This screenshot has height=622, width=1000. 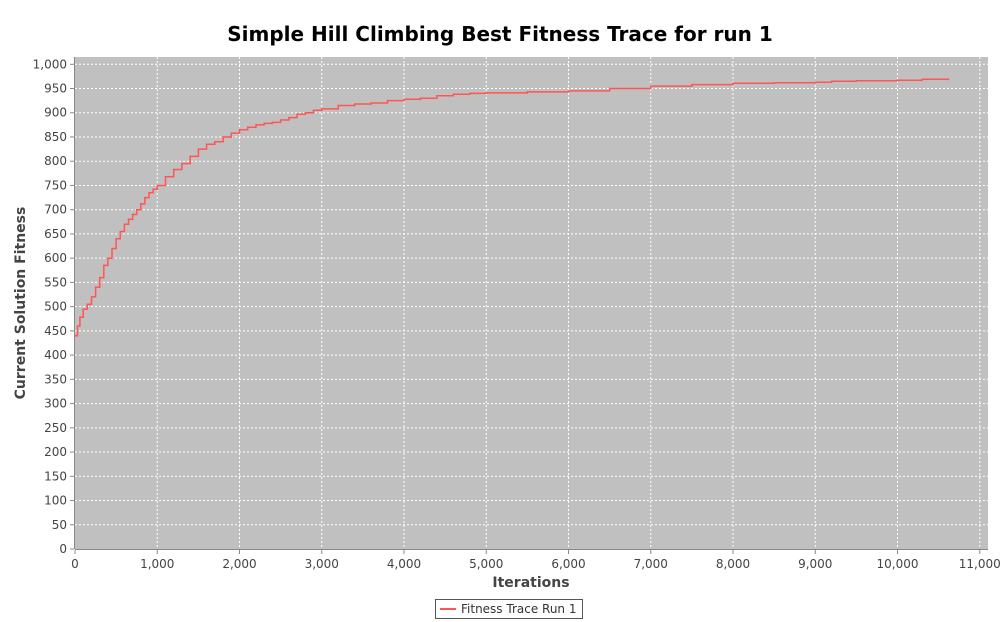 I want to click on y-tick-label: 150, so click(x=55, y=476).